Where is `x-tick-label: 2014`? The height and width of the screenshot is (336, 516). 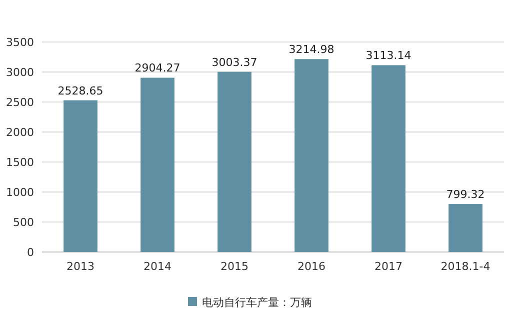 x-tick-label: 2014 is located at coordinates (158, 266).